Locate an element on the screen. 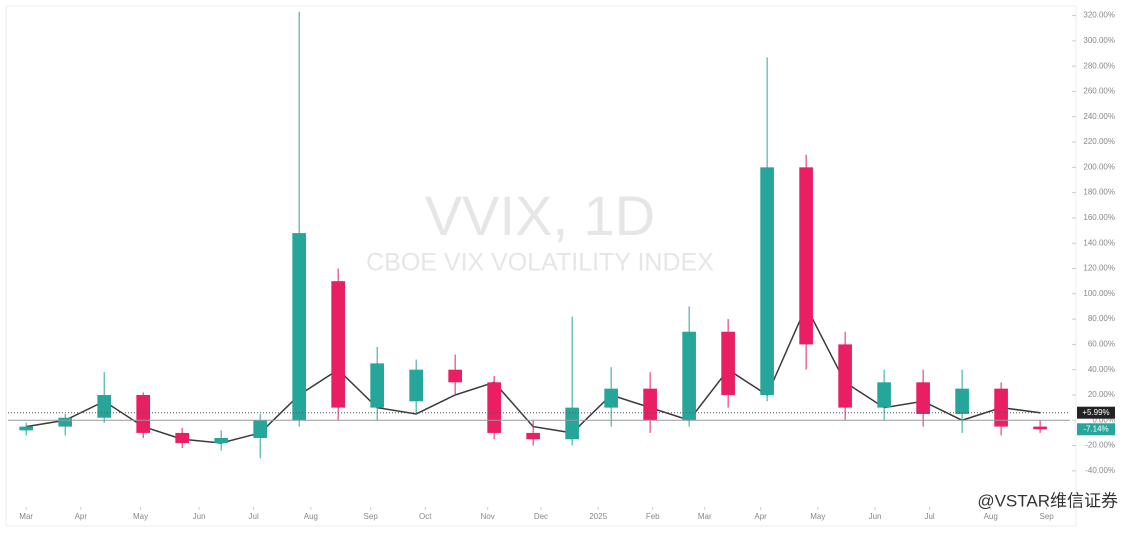 The width and height of the screenshot is (1130, 537). y-tick-label: 120.00% is located at coordinates (1099, 268).